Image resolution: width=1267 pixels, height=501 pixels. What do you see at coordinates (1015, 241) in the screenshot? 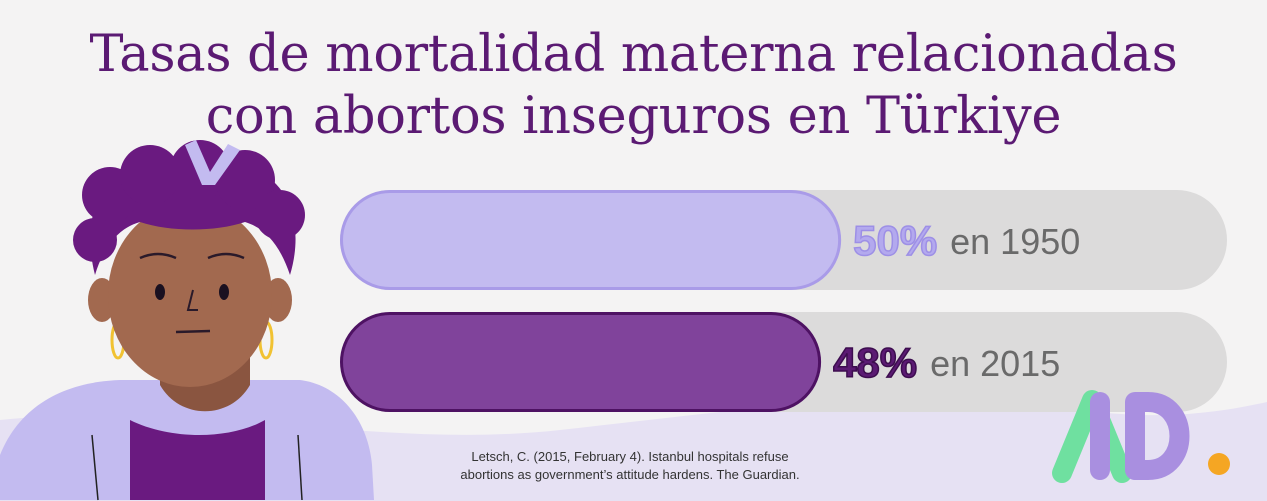
I see `category-label: en 1950` at bounding box center [1015, 241].